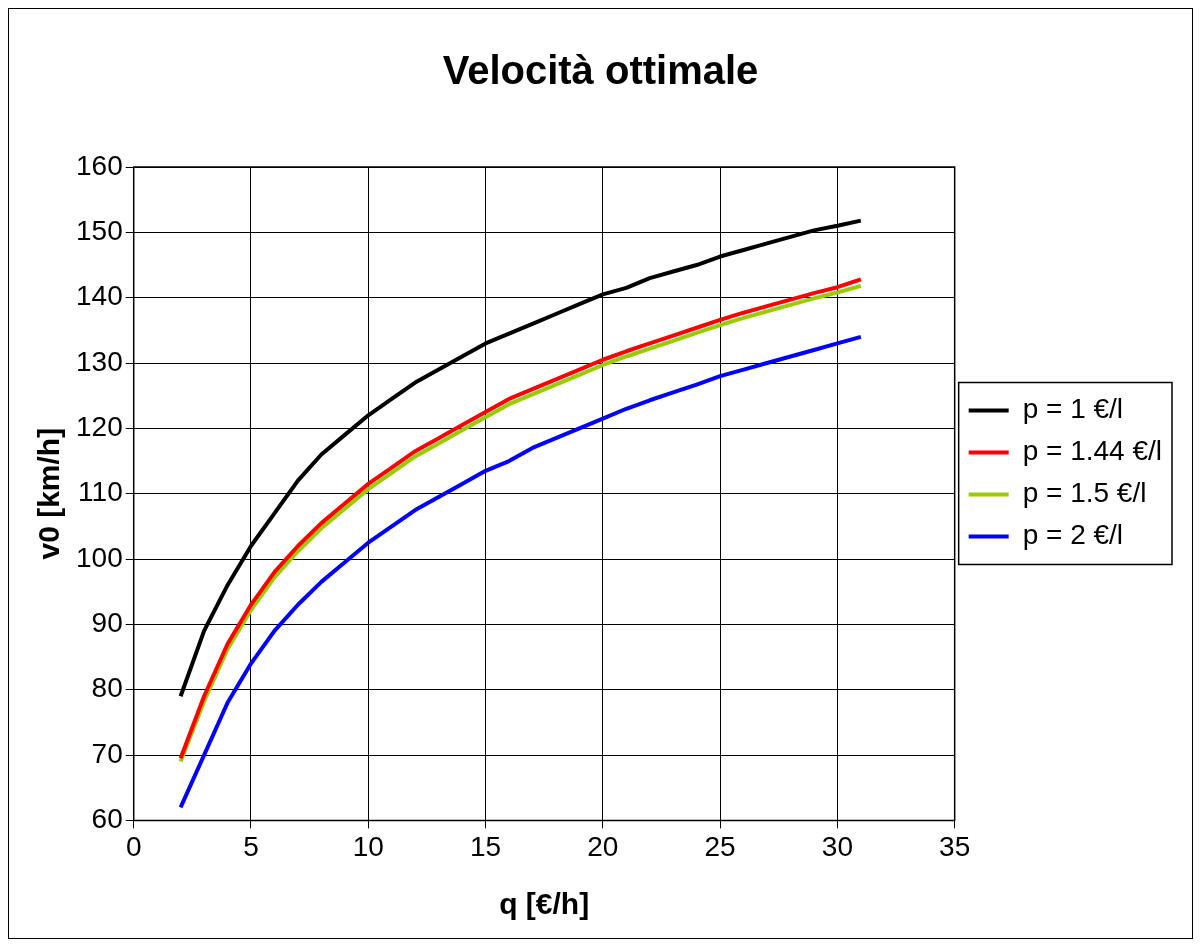  Describe the element at coordinates (99, 165) in the screenshot. I see `y-tick-label: 160` at that location.